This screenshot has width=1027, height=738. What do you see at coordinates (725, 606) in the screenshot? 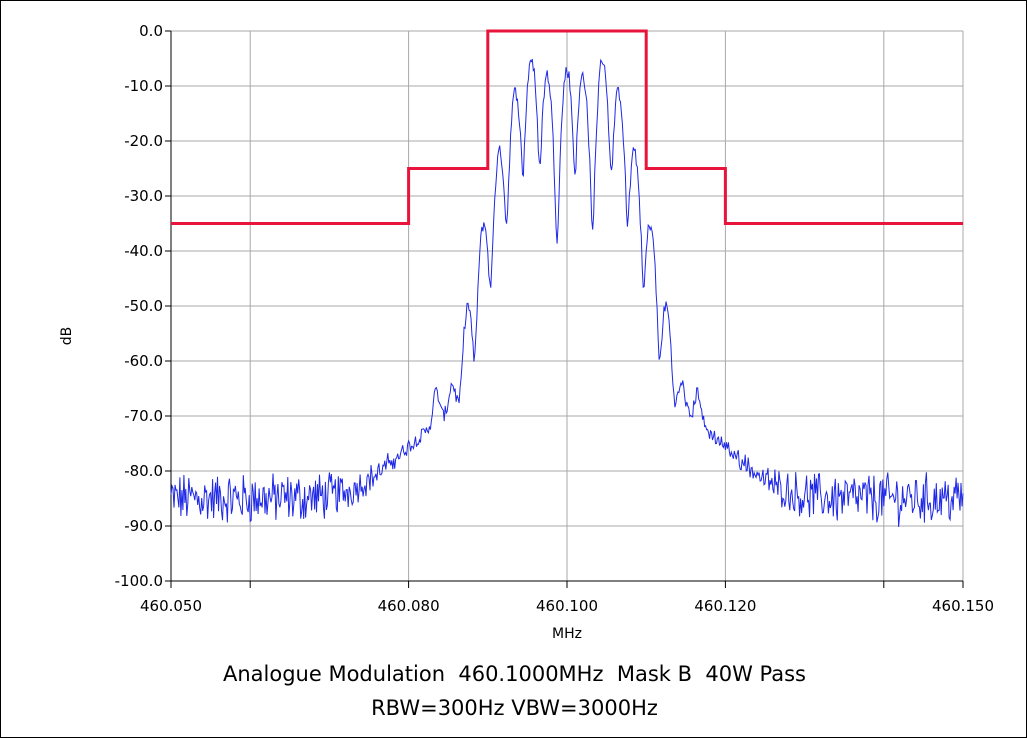
I see `x-tick-label: 460.120` at bounding box center [725, 606].